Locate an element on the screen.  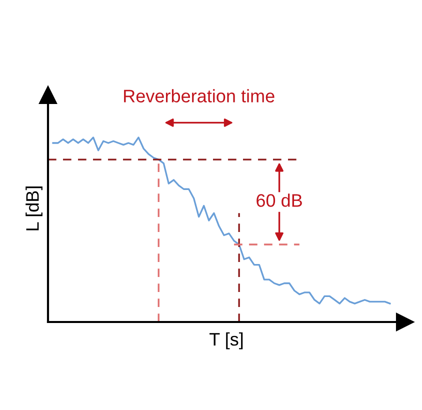
y-axis-title: L [dB] is located at coordinates (34, 208).